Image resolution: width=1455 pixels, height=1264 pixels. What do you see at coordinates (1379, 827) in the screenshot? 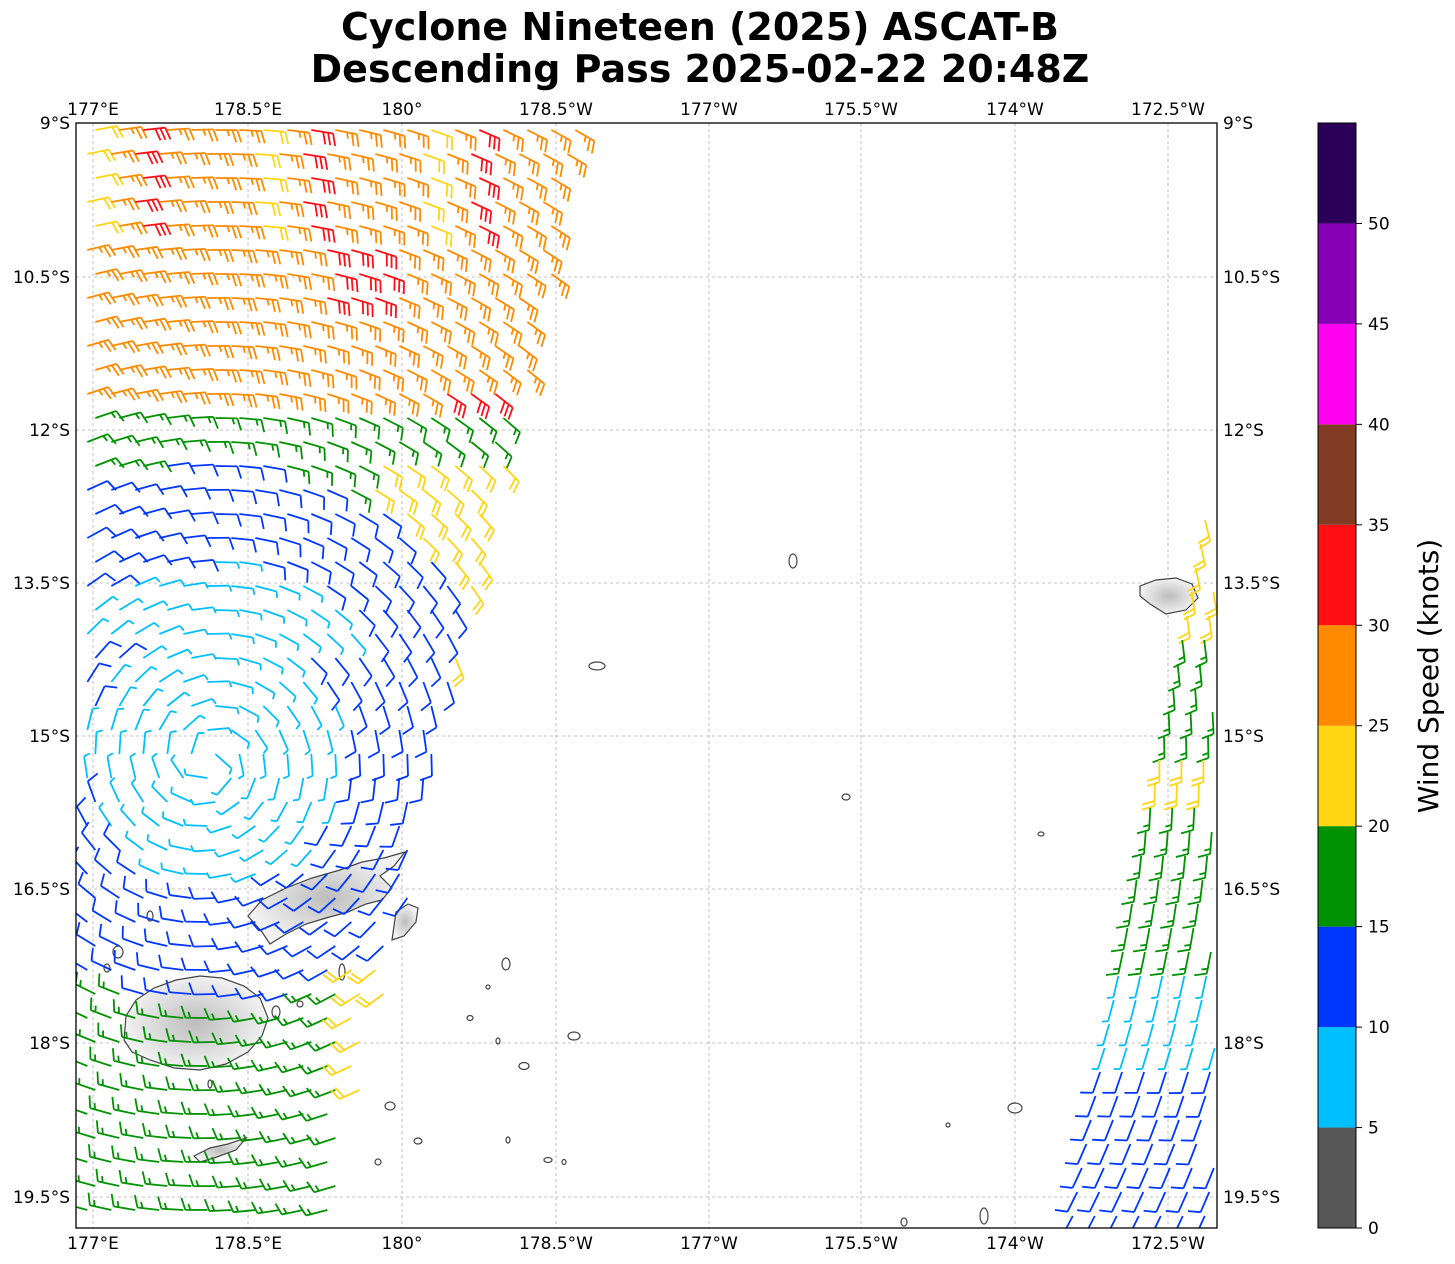
I see `colorbar-tick-label: 20` at bounding box center [1379, 827].